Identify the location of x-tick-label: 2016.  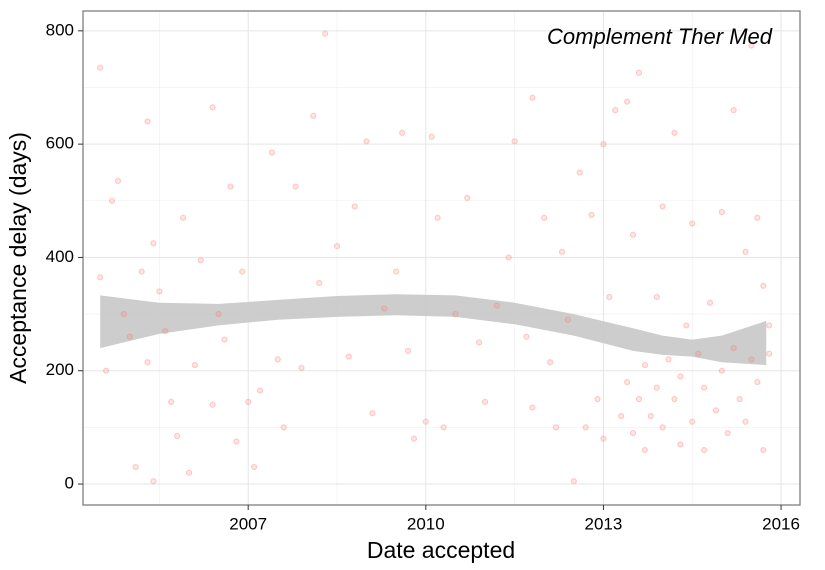
(781, 523).